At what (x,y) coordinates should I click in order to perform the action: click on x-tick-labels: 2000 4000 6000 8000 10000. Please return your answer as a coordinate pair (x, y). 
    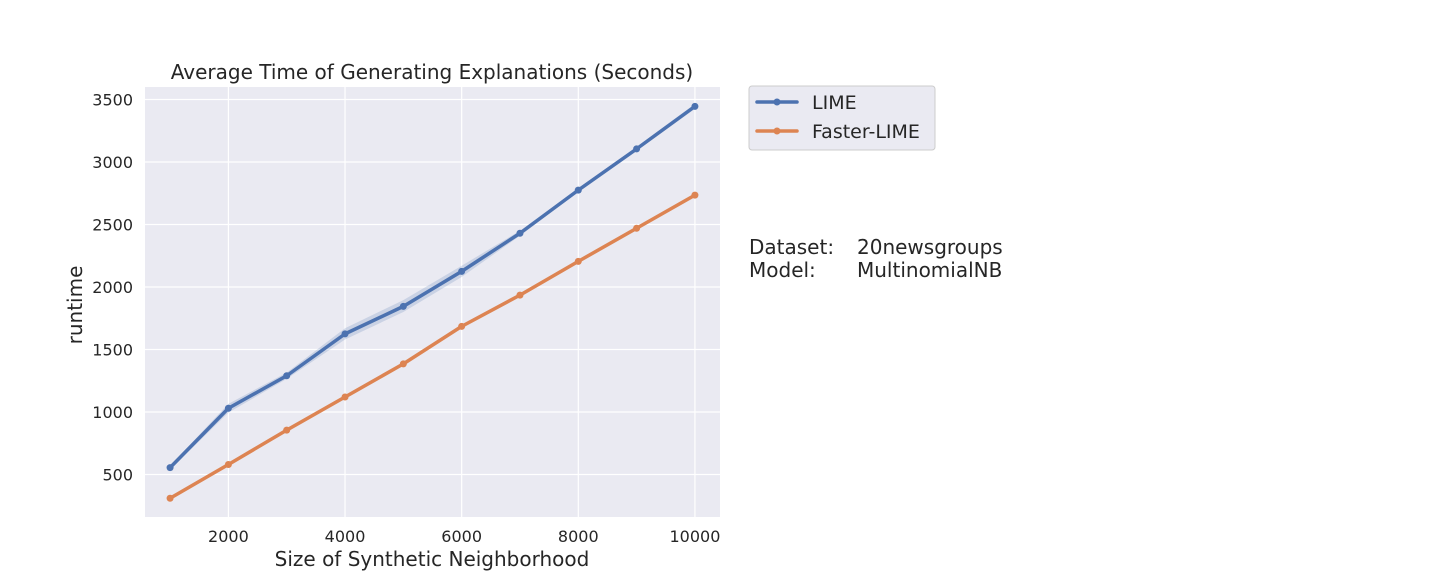
    Looking at the image, I should click on (464, 536).